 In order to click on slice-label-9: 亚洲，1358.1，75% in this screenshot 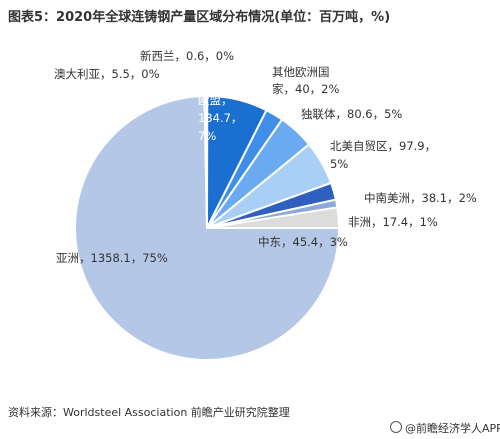, I will do `click(112, 258)`.